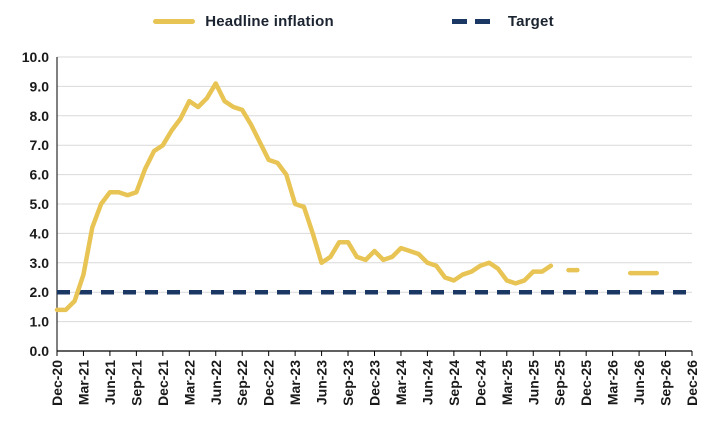 The width and height of the screenshot is (707, 441). I want to click on x-tick-label: Dec-22, so click(269, 383).